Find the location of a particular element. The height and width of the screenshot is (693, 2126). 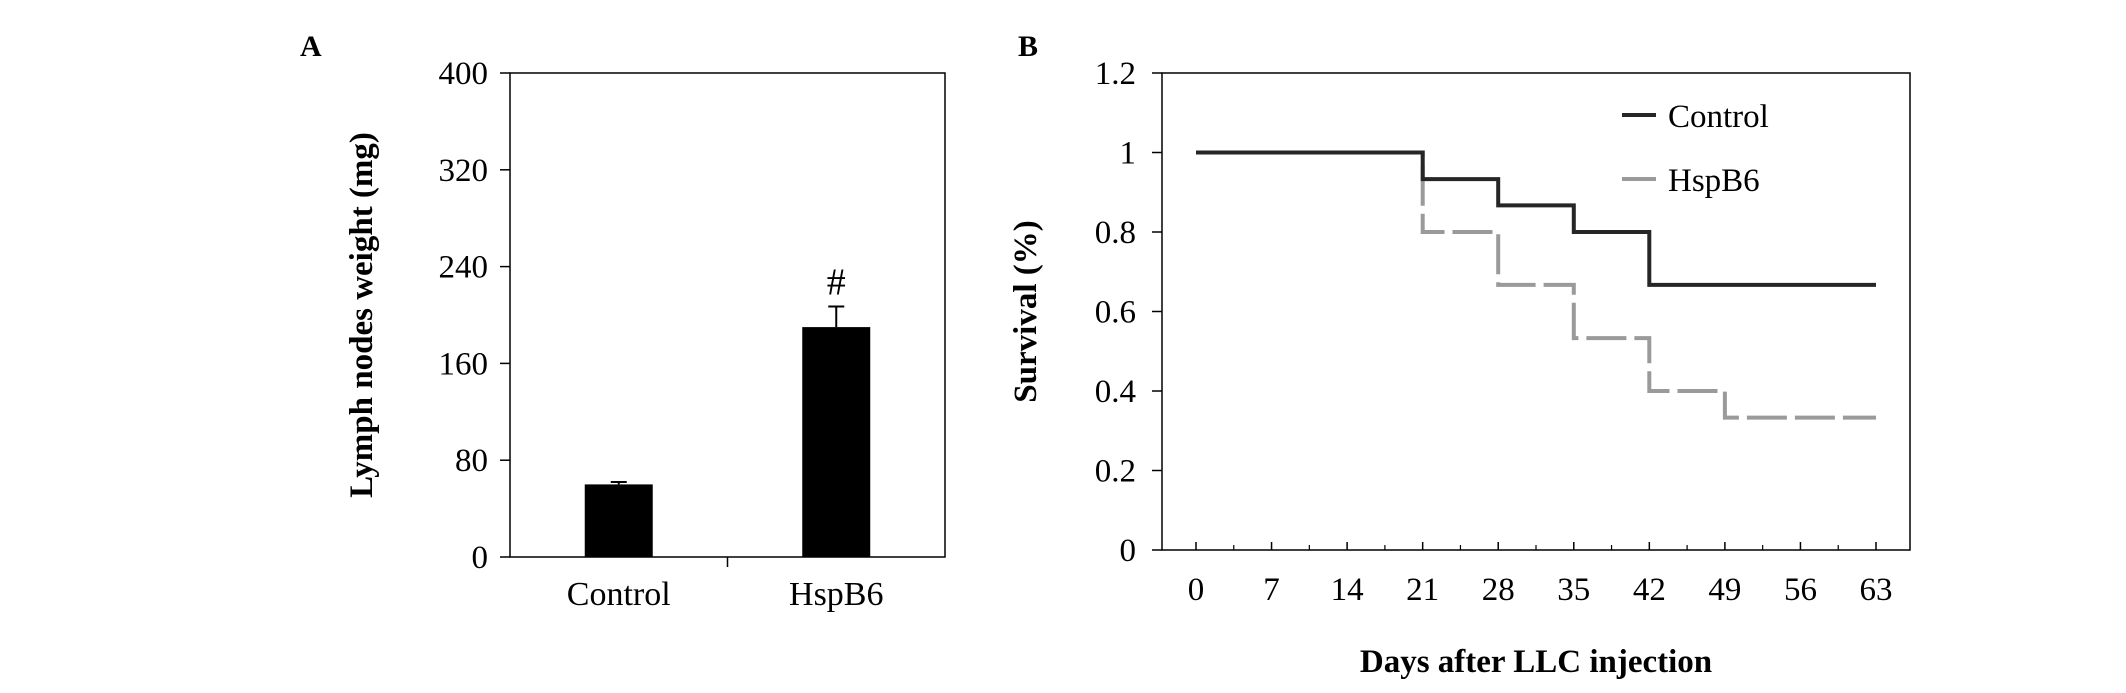

panel-a-error-bars is located at coordinates (727, 395).